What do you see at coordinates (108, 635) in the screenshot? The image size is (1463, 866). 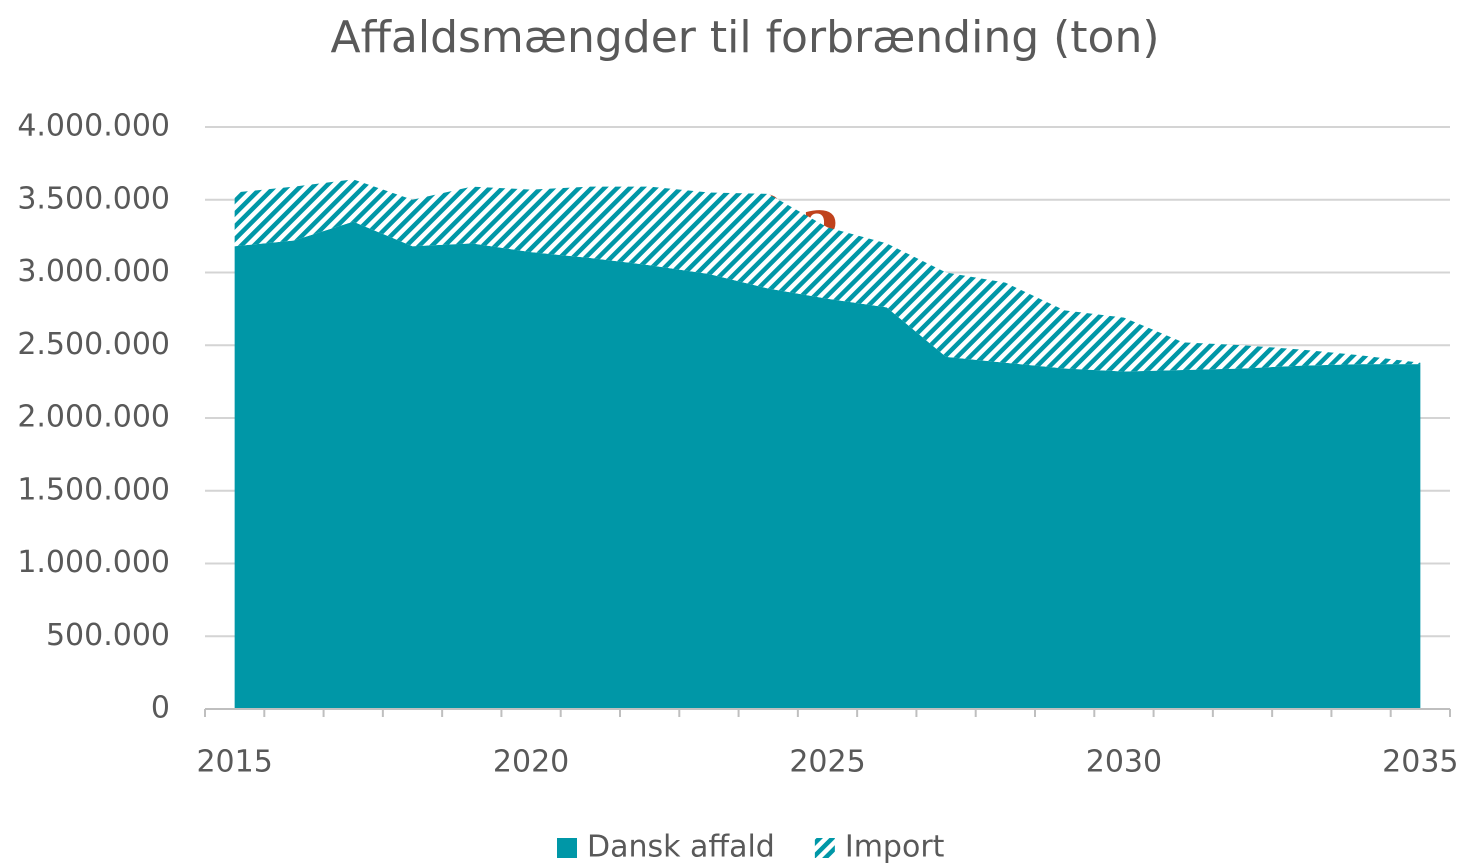 I see `y-tick-label: 500.000` at bounding box center [108, 635].